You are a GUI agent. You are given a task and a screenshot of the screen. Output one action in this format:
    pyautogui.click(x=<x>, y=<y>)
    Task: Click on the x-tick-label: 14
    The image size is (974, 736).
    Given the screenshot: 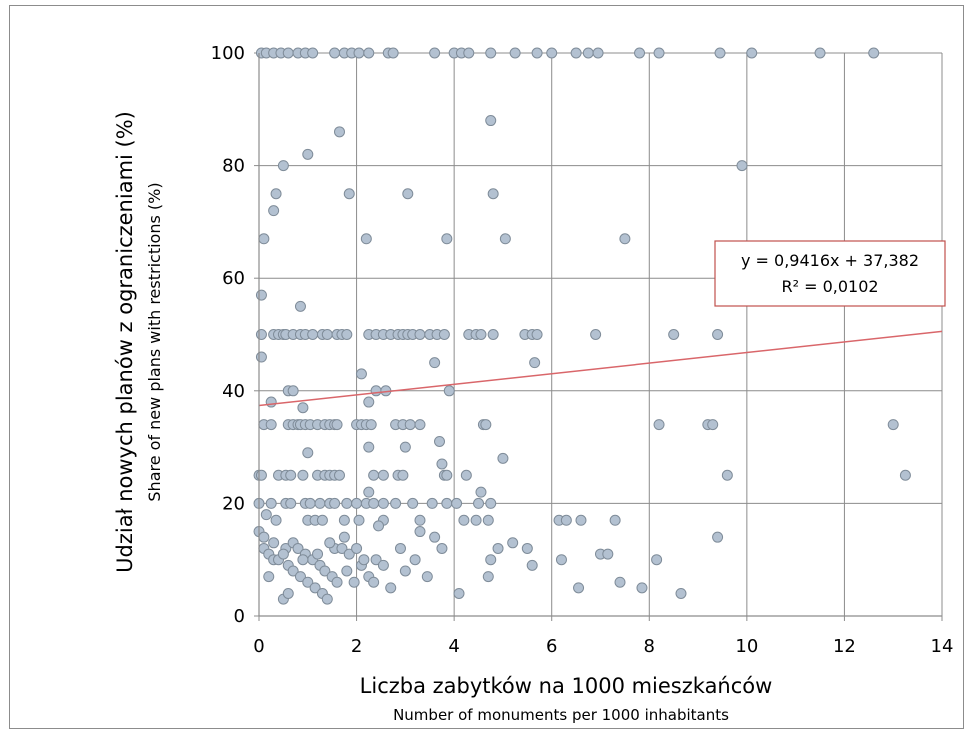 What is the action you would take?
    pyautogui.click(x=942, y=646)
    